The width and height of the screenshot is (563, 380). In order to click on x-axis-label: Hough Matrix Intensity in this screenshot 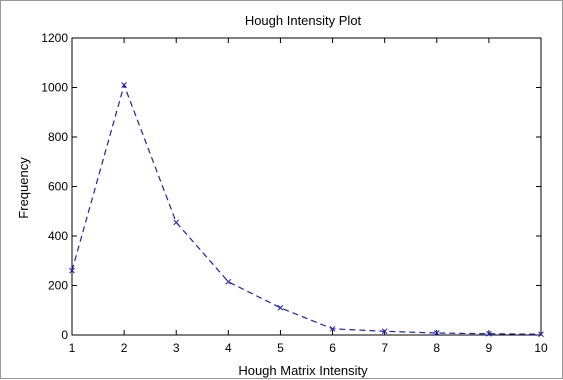, I will do `click(303, 370)`.